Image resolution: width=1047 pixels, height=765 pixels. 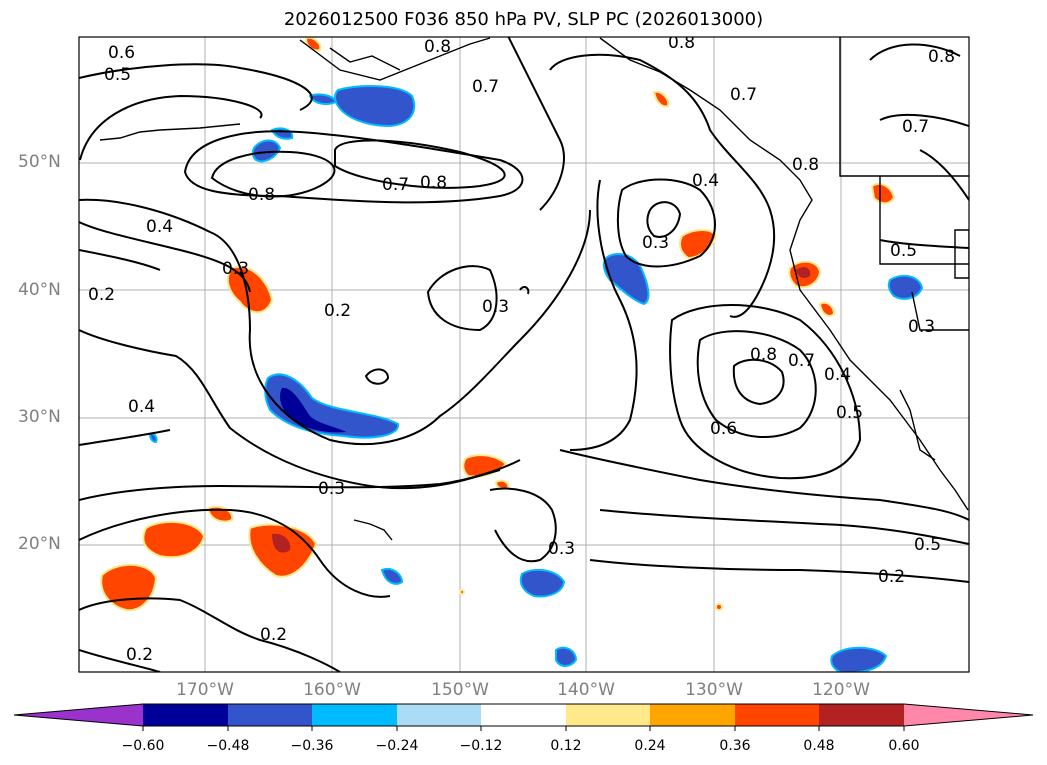 I want to click on colorbar-right-extension, so click(x=968, y=715).